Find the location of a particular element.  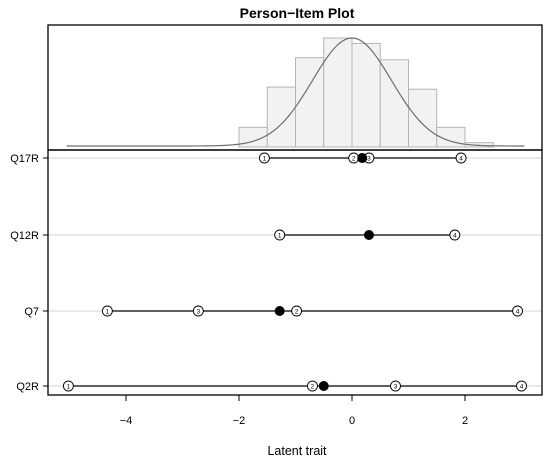

item-label: Q17R is located at coordinates (24, 159).